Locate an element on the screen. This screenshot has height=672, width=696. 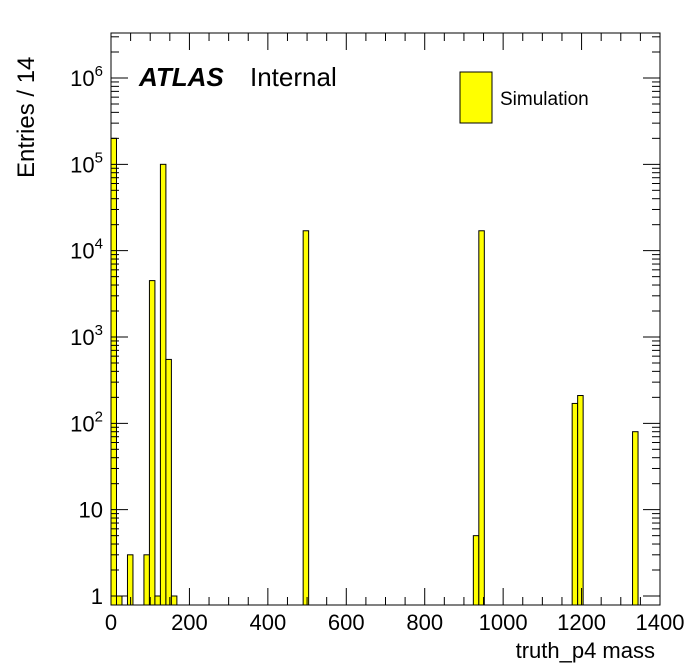
x-tick-label: 1200 is located at coordinates (581, 622).